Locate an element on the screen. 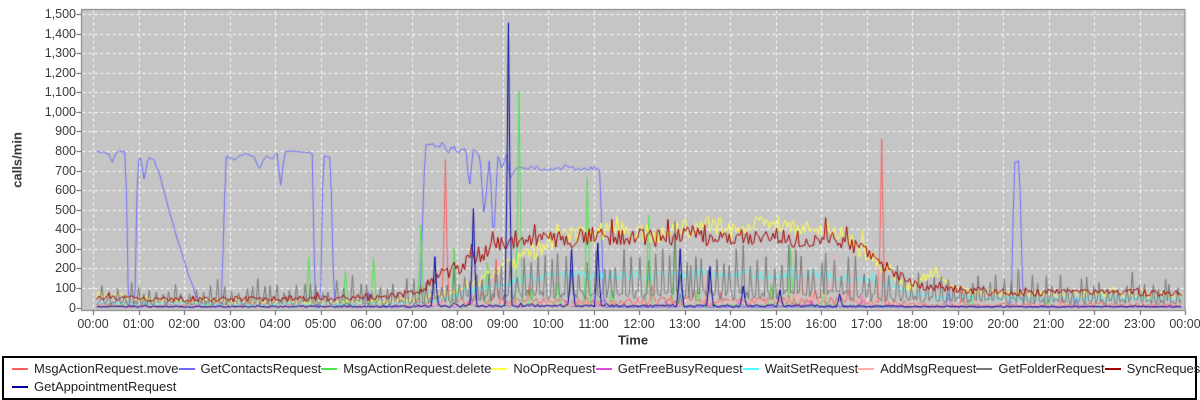 This screenshot has height=400, width=1200. y-tick-label: 1,300 is located at coordinates (60, 53).